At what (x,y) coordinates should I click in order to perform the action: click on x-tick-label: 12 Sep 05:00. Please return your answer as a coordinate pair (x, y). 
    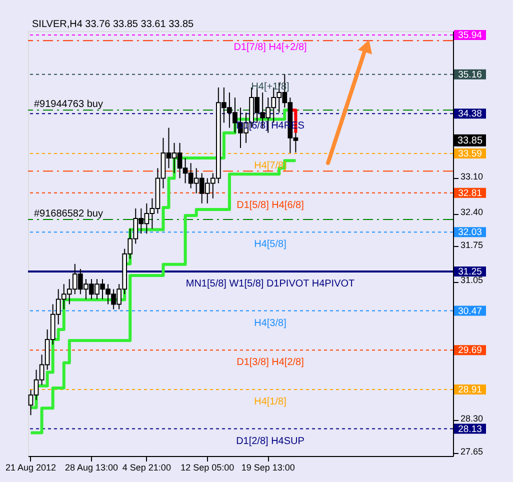
    Looking at the image, I should click on (207, 467).